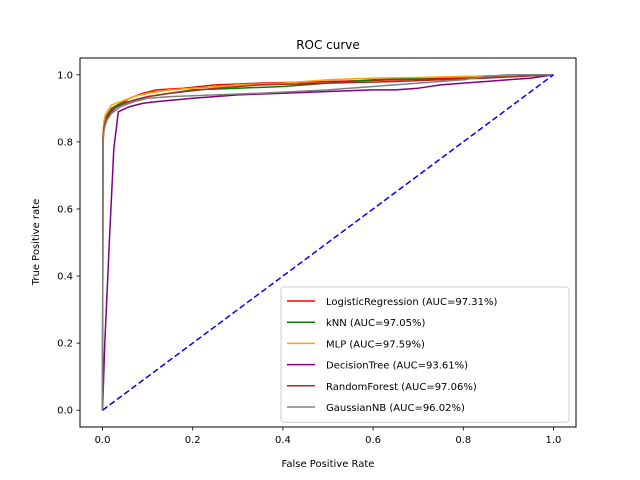 The height and width of the screenshot is (480, 640). What do you see at coordinates (328, 45) in the screenshot?
I see `chart-title: ROC curve` at bounding box center [328, 45].